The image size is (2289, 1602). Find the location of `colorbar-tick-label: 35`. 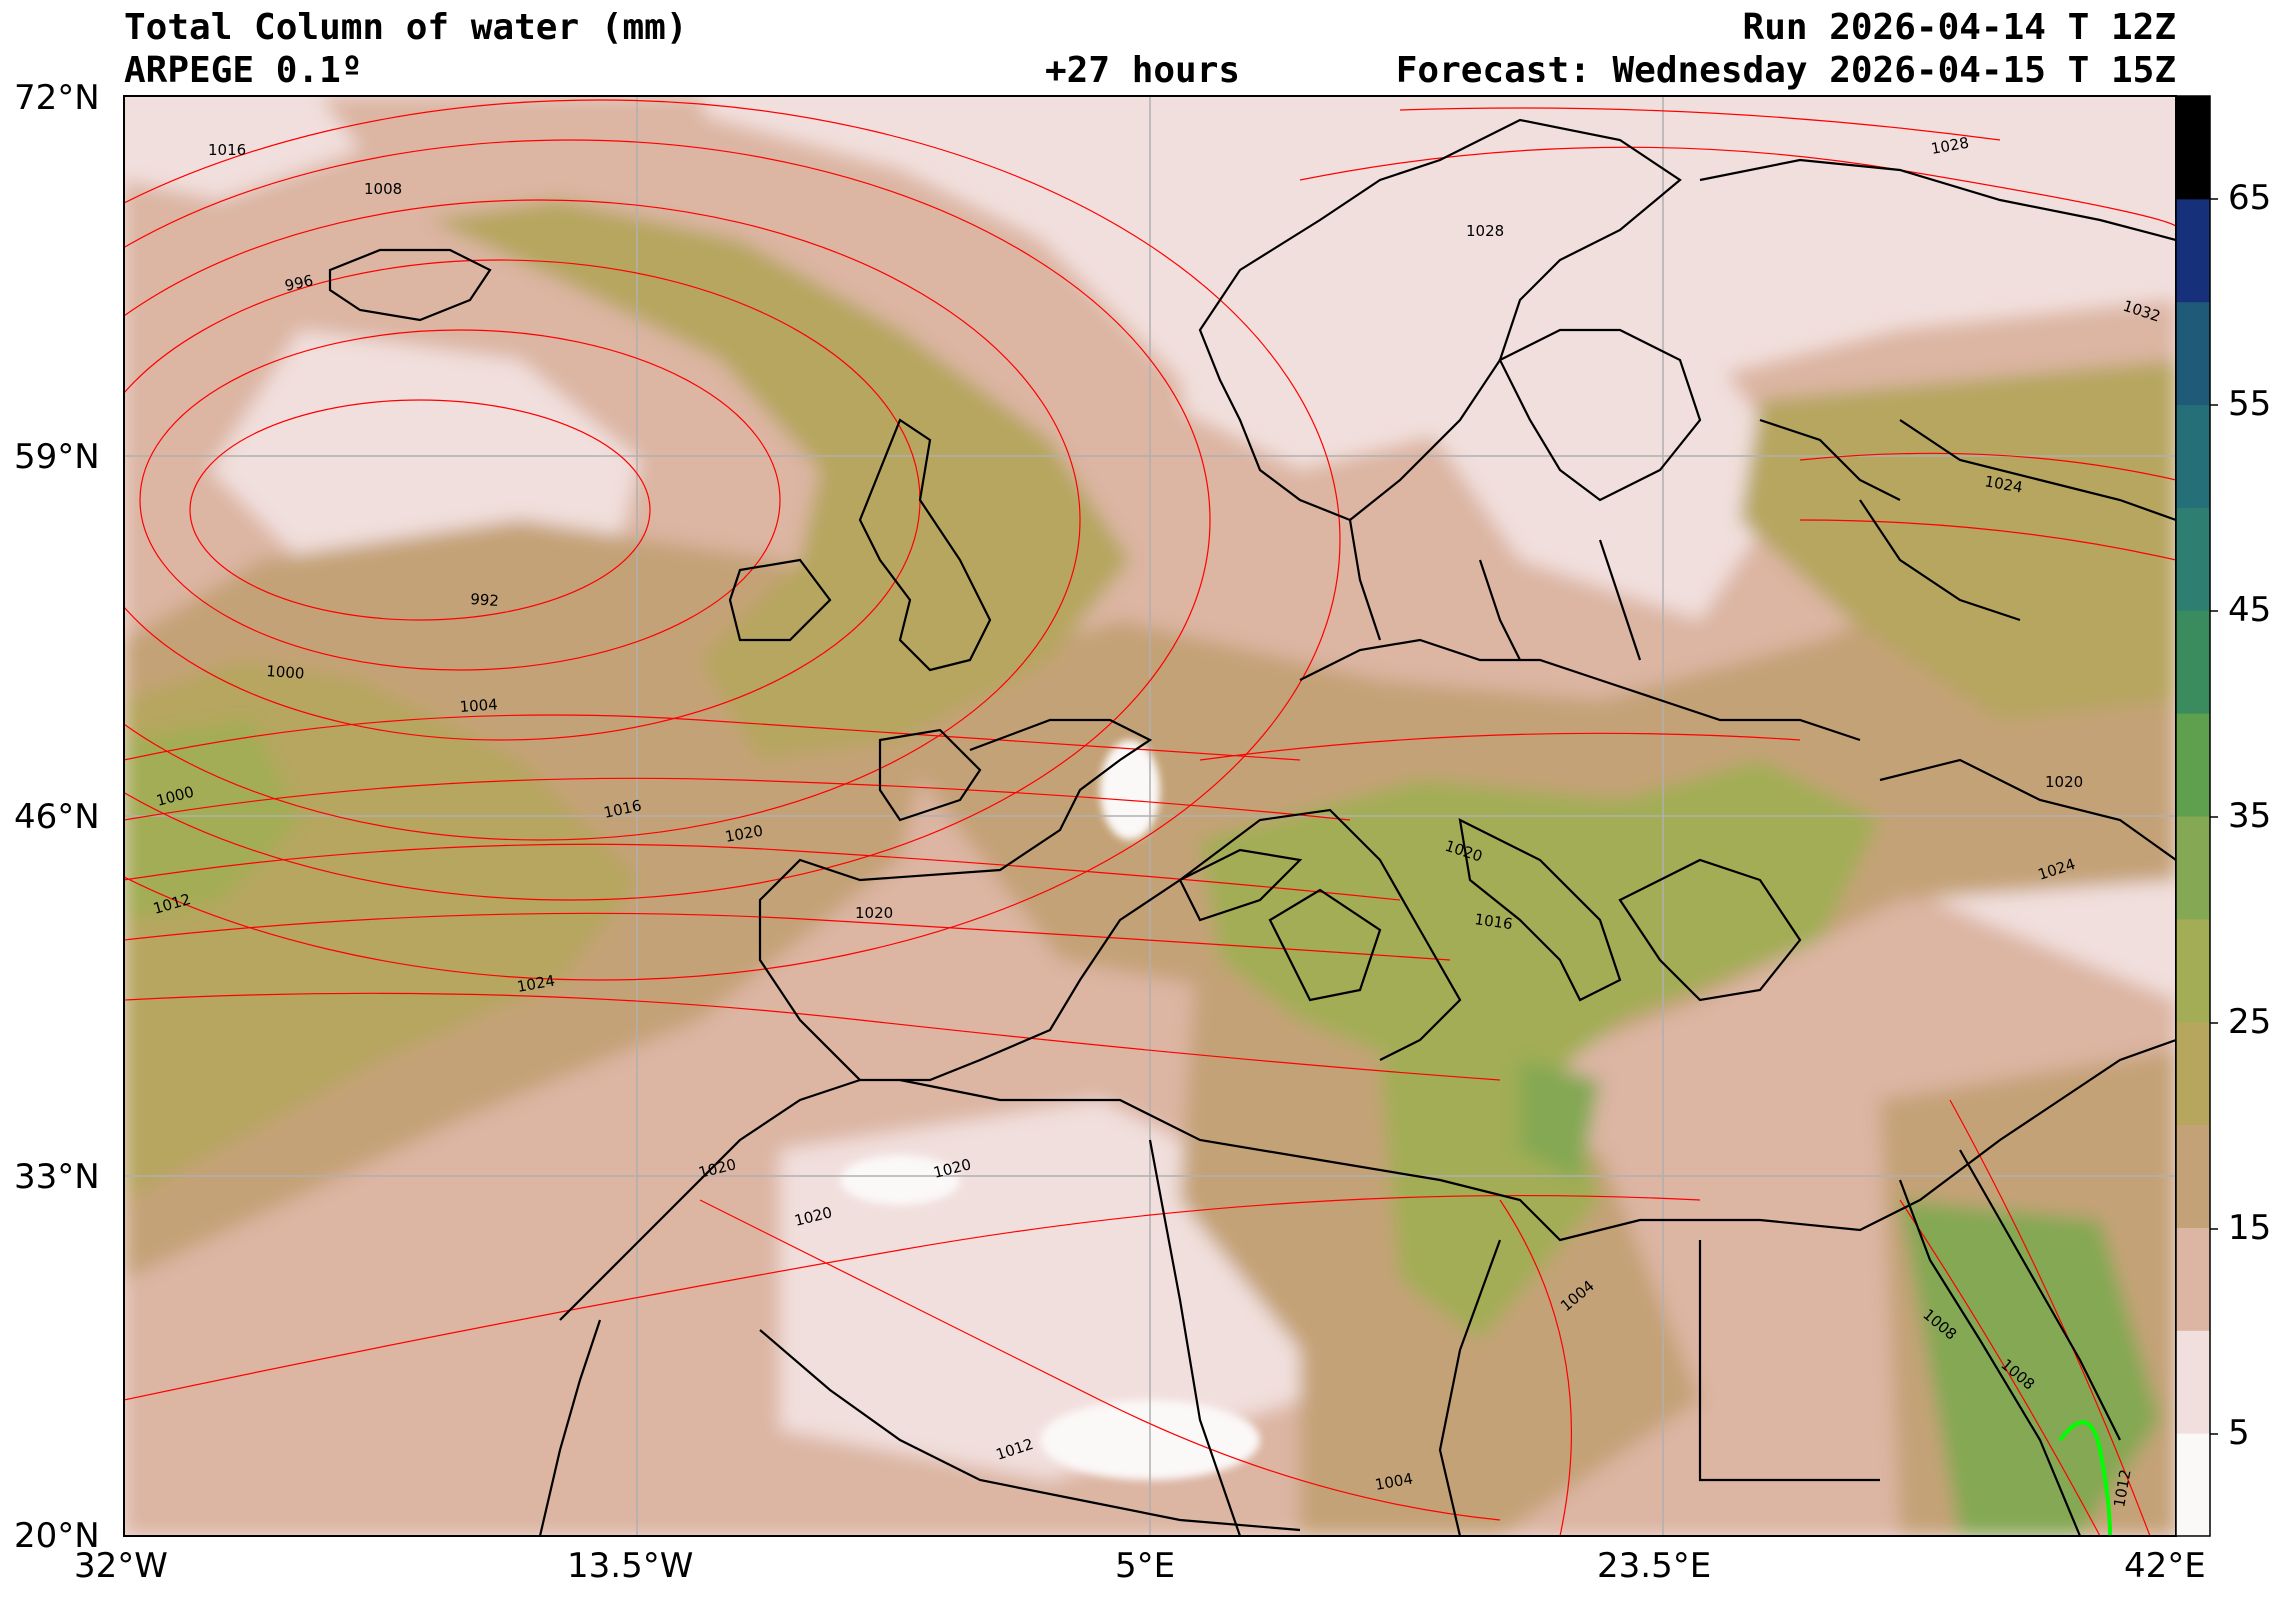

colorbar-tick-label: 35 is located at coordinates (2250, 816).